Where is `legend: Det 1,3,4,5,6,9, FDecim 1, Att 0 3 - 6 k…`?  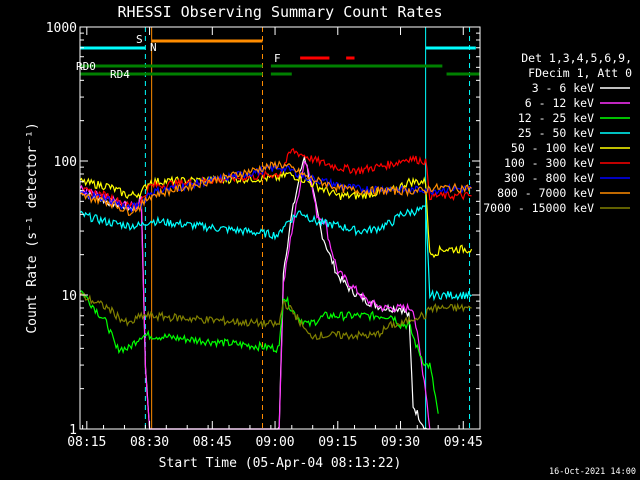
legend: Det 1,3,4,5,6,9, FDecim 1, Att 0 3 - 6 k… is located at coordinates (557, 133).